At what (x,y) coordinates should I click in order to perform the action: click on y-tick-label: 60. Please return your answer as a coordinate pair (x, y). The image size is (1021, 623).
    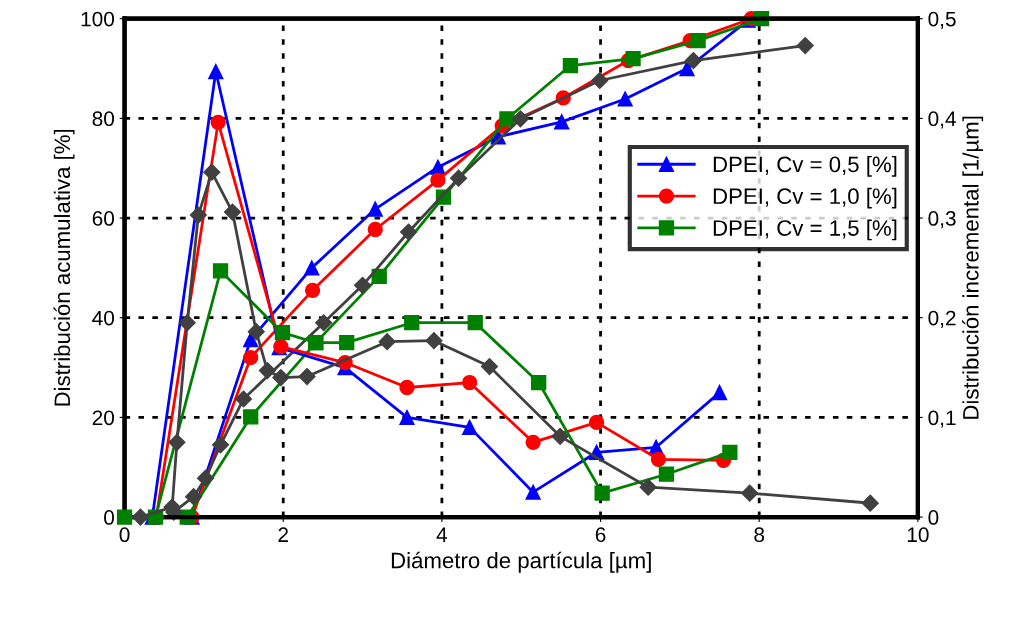
    Looking at the image, I should click on (103, 218).